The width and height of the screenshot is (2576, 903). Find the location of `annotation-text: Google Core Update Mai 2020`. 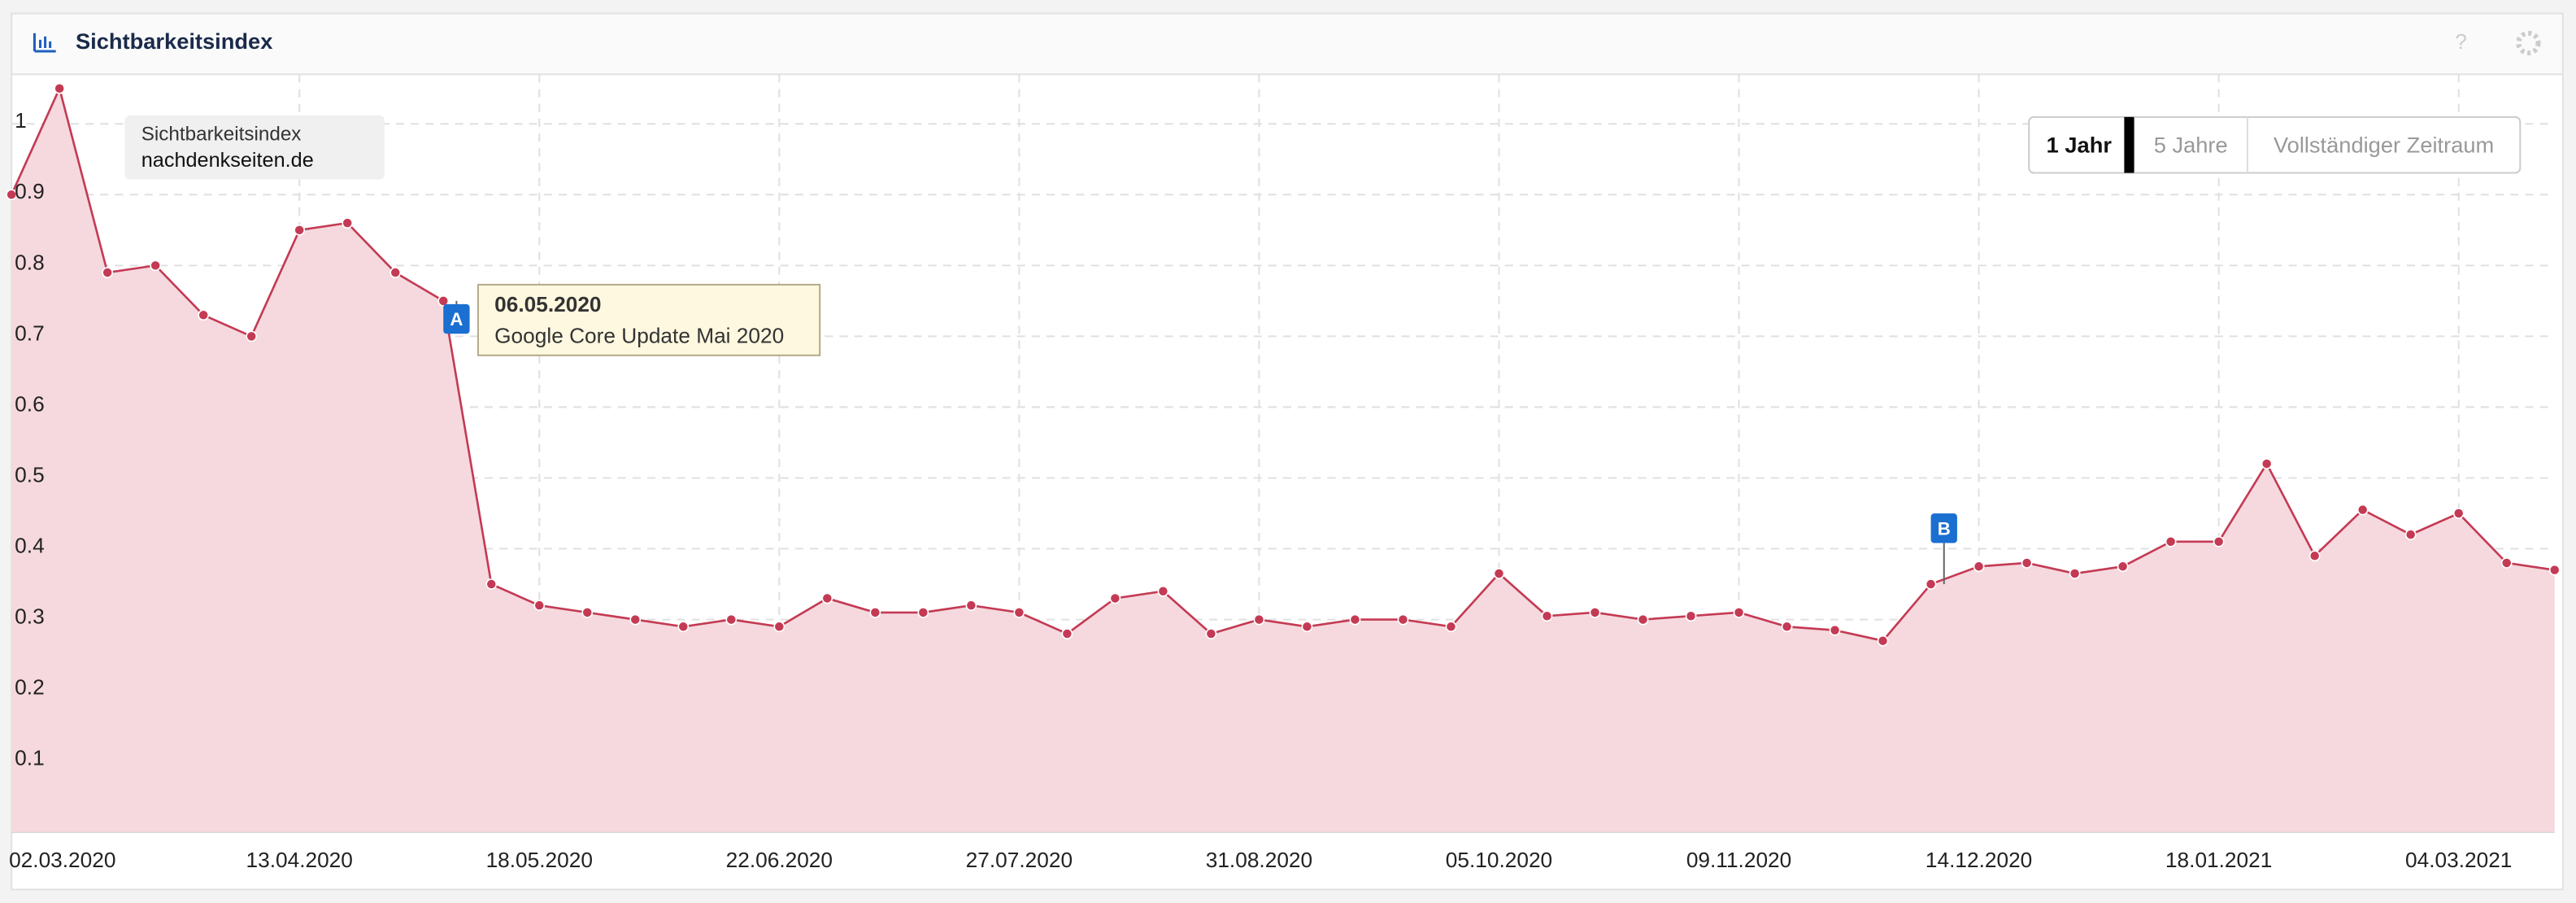

annotation-text: Google Core Update Mai 2020 is located at coordinates (639, 336).